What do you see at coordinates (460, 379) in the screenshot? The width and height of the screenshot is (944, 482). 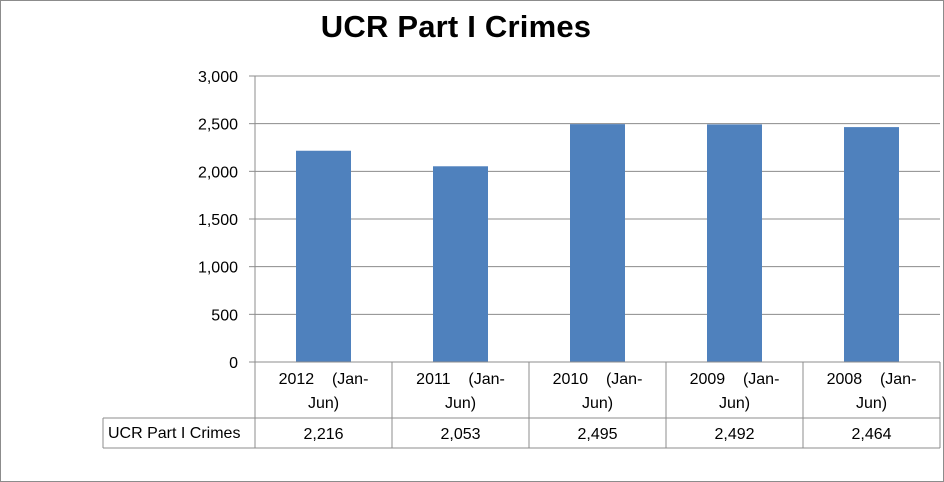 I see `x-tick-label: 2011 (Jan-` at bounding box center [460, 379].